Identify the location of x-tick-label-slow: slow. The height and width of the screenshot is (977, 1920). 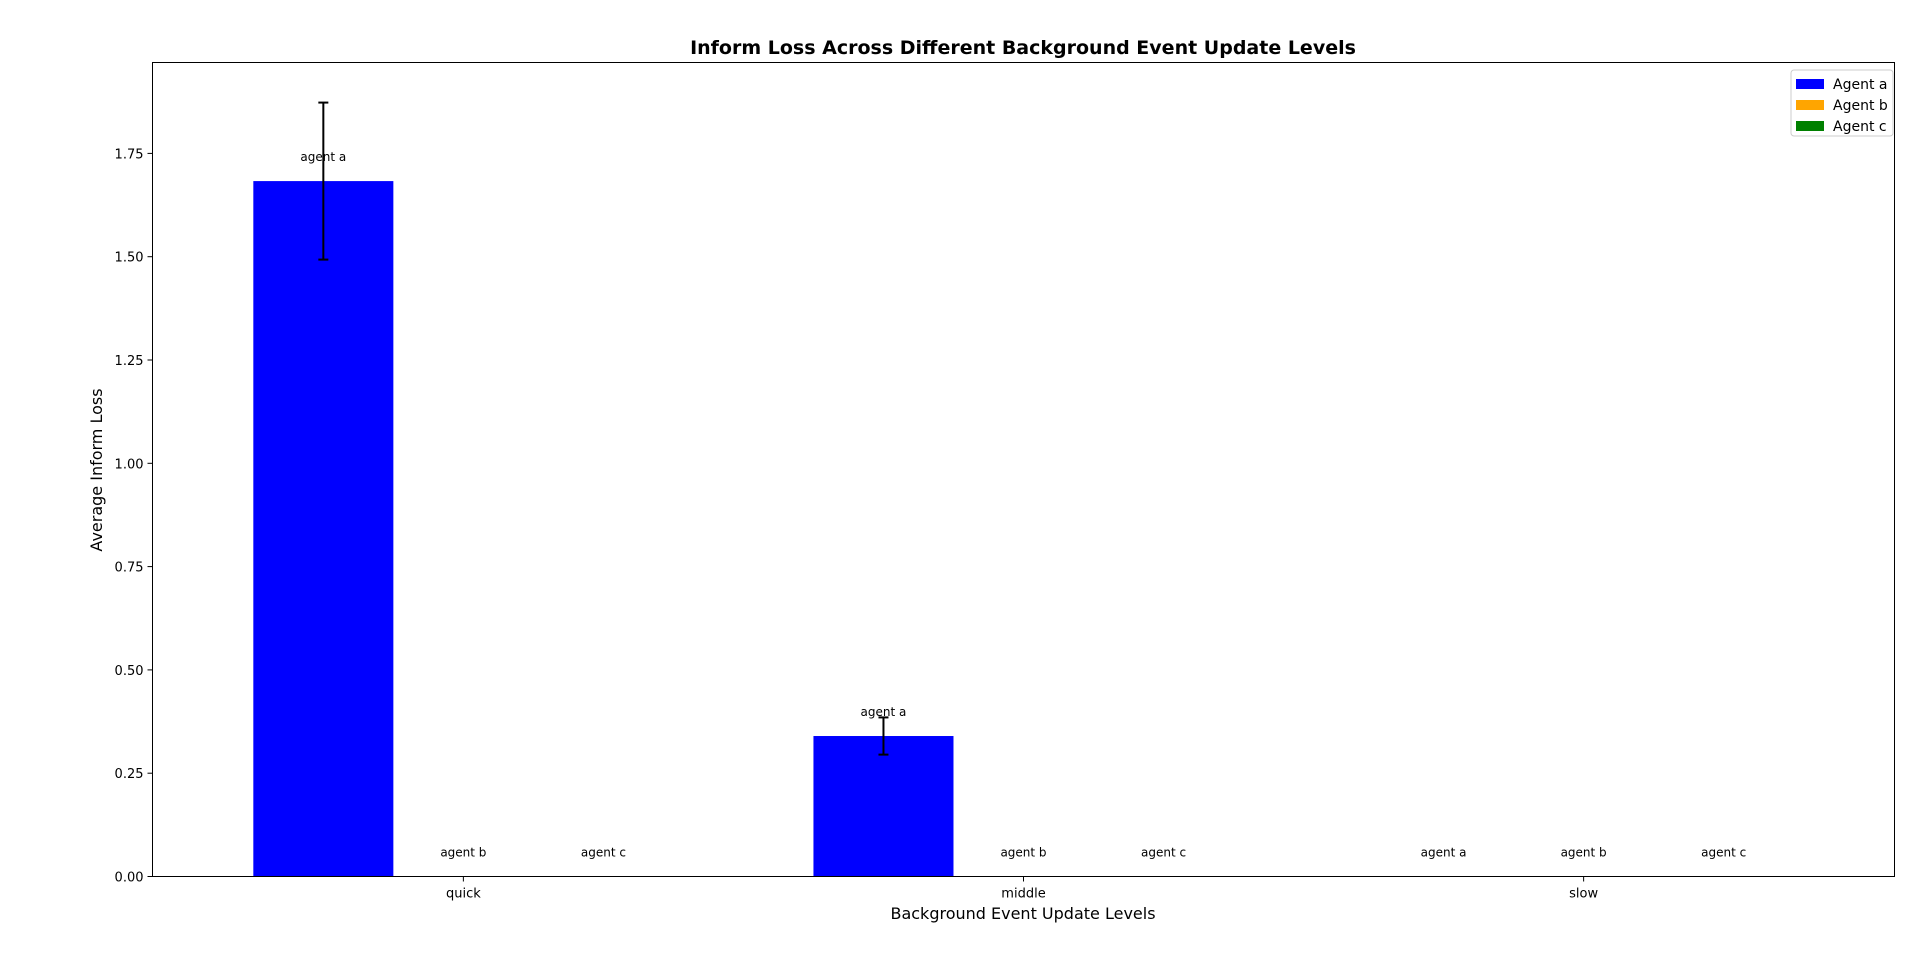
(1583, 894).